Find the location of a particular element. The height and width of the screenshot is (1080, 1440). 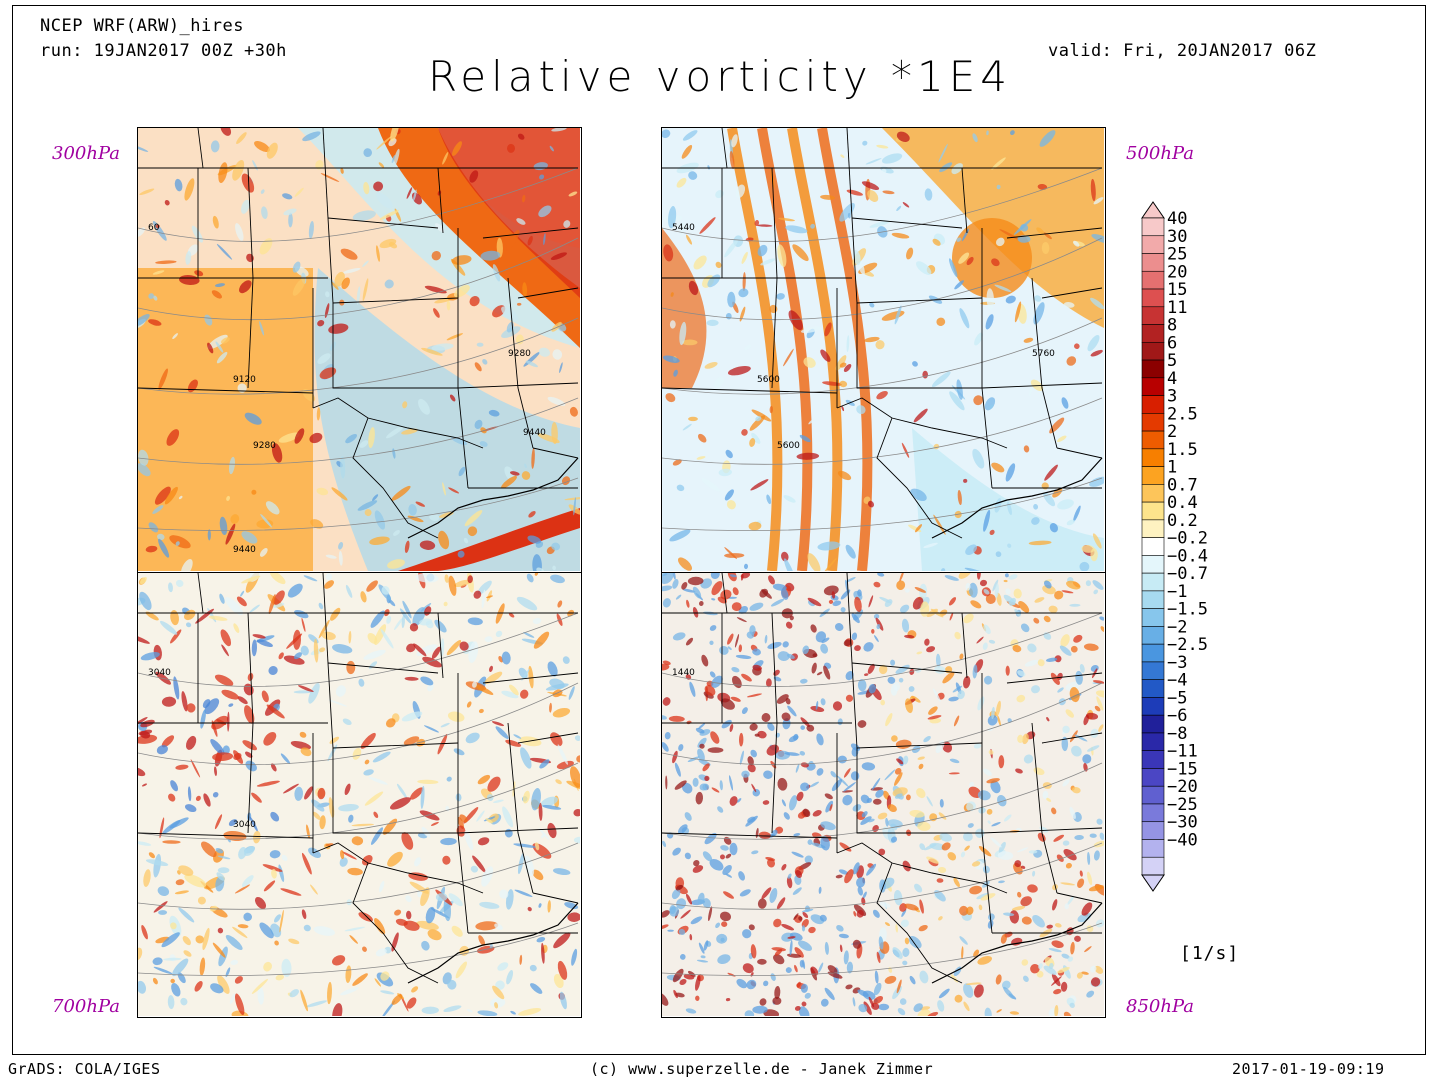

colorbar-tick-label: −2 is located at coordinates (1177, 627).